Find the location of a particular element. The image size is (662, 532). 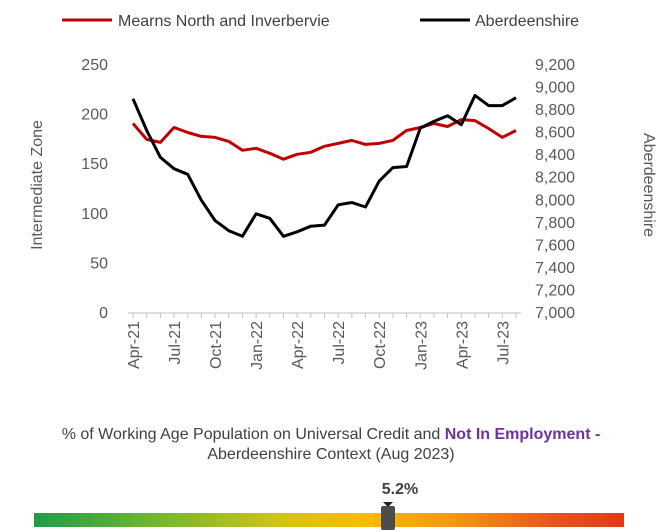

left-axis-ticks: 0 50 100 150 200 250 is located at coordinates (94, 189).